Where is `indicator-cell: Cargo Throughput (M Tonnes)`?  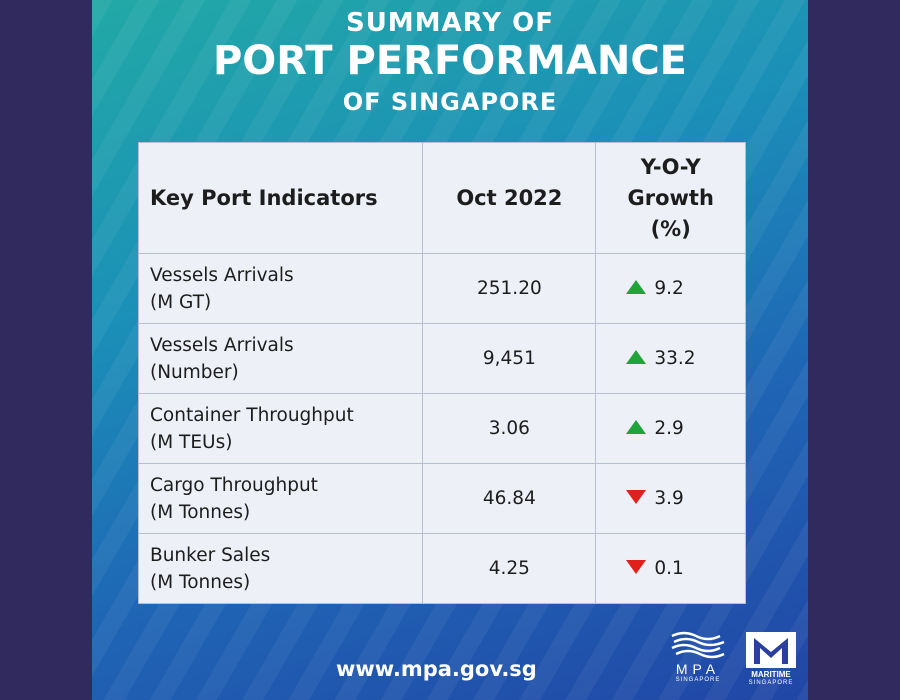
indicator-cell: Cargo Throughput (M Tonnes) is located at coordinates (280, 498).